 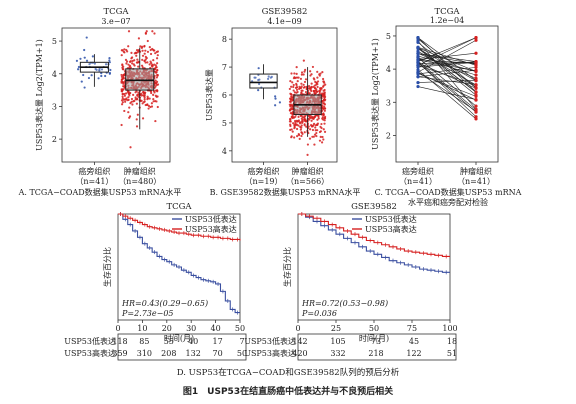 What do you see at coordinates (447, 20) in the screenshot?
I see `p-value: 1.2e−04` at bounding box center [447, 20].